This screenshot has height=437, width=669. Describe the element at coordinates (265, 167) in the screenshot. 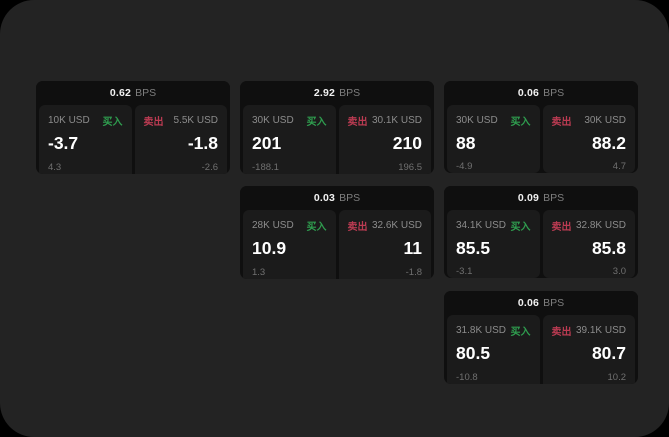

I see `delta-value: -188.1` at that location.